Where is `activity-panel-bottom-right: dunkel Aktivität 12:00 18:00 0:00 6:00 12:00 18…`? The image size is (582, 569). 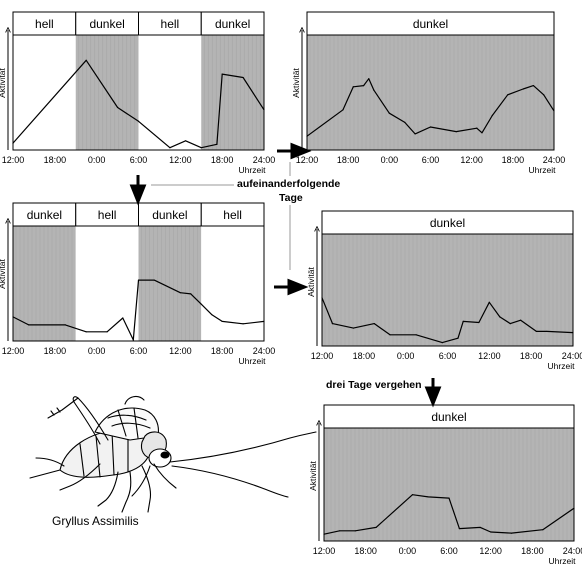
activity-panel-bottom-right: dunkel Aktivität 12:00 18:00 0:00 6:00 12:00 18… is located at coordinates (445, 485).